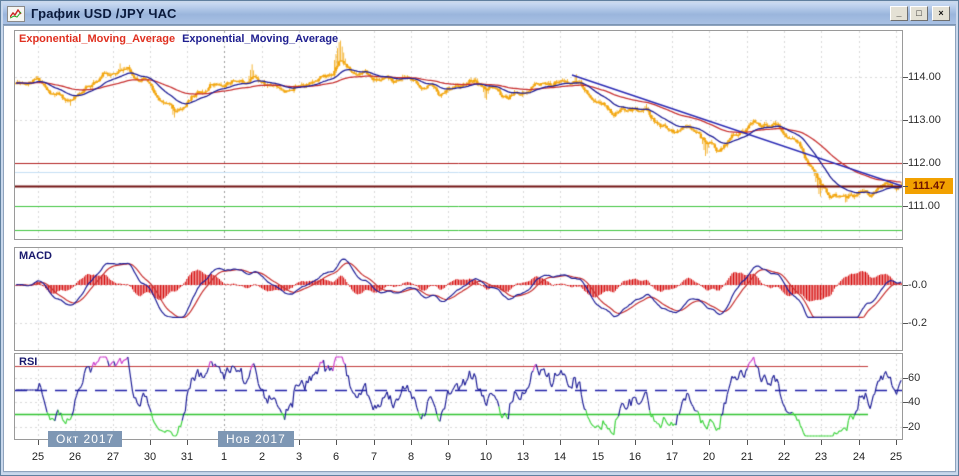 Image resolution: width=959 pixels, height=476 pixels. I want to click on date-label: 14, so click(560, 457).